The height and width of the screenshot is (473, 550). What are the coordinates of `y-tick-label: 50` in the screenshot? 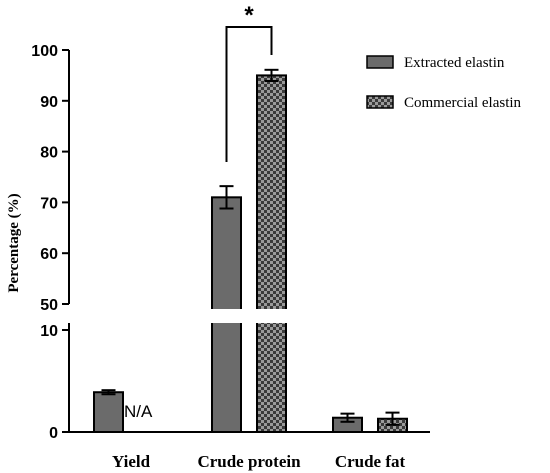 It's located at (49, 305).